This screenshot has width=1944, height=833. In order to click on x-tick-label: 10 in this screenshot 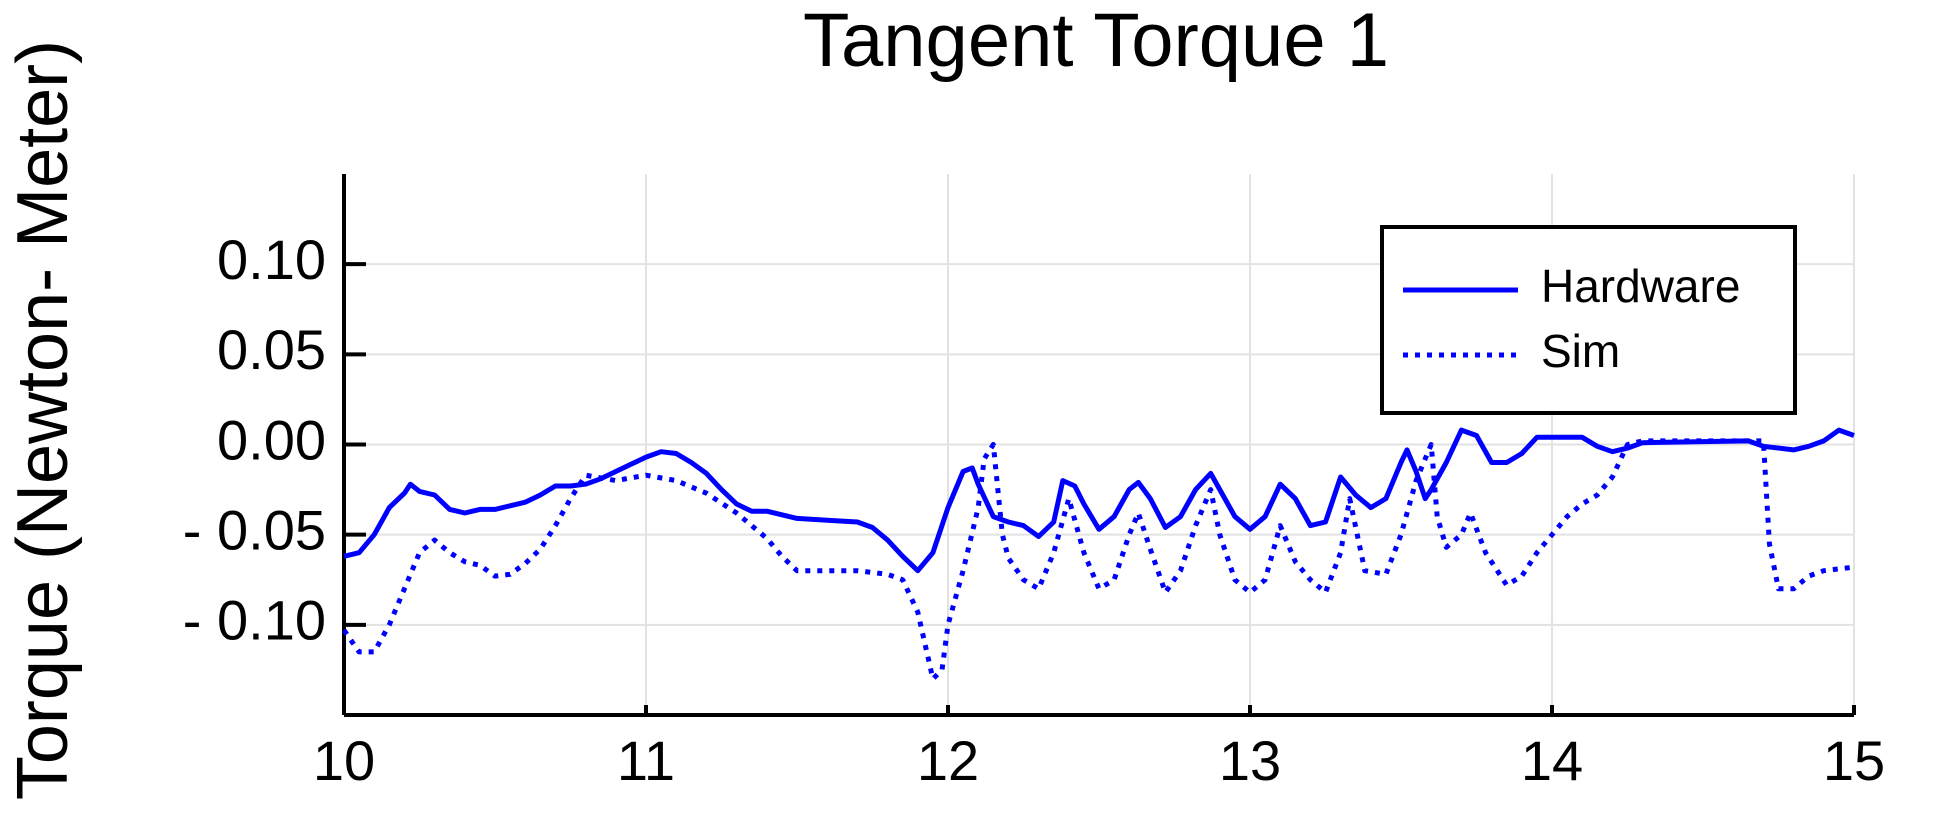, I will do `click(344, 760)`.